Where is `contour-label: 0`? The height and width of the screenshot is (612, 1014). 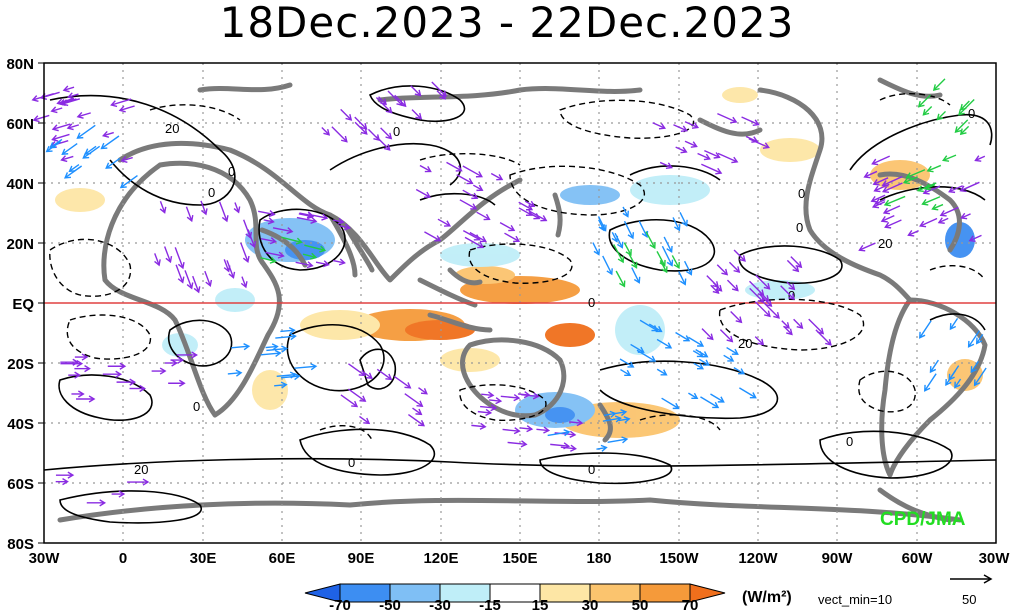
contour-label: 0 is located at coordinates (971, 113).